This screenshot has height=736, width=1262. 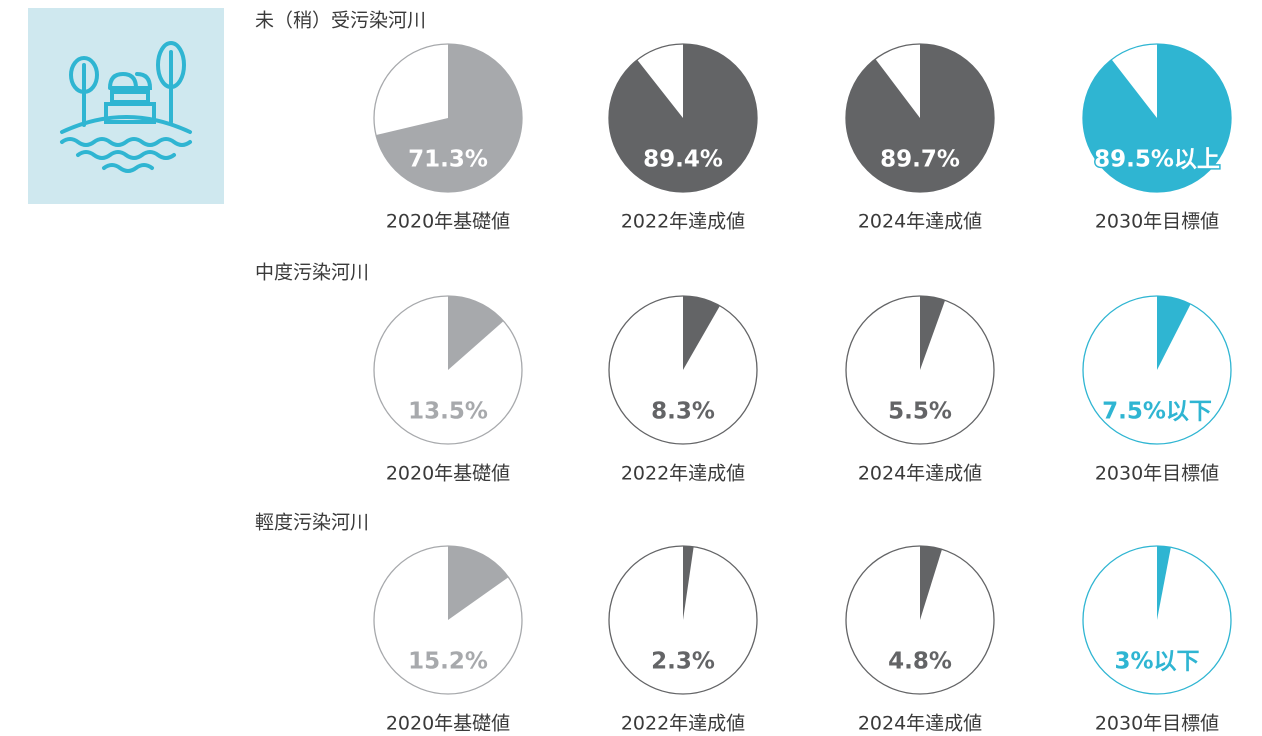 What do you see at coordinates (312, 273) in the screenshot?
I see `section-title: 中度污染河川` at bounding box center [312, 273].